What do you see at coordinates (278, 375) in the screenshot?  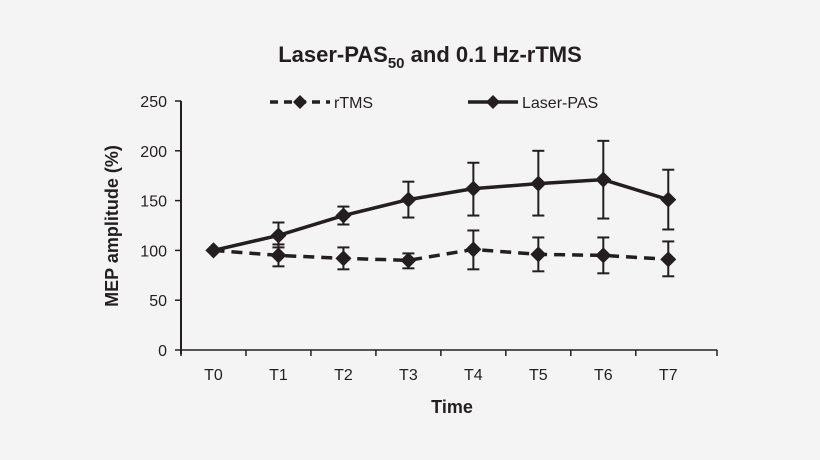 I see `x-tick-label: T1` at bounding box center [278, 375].